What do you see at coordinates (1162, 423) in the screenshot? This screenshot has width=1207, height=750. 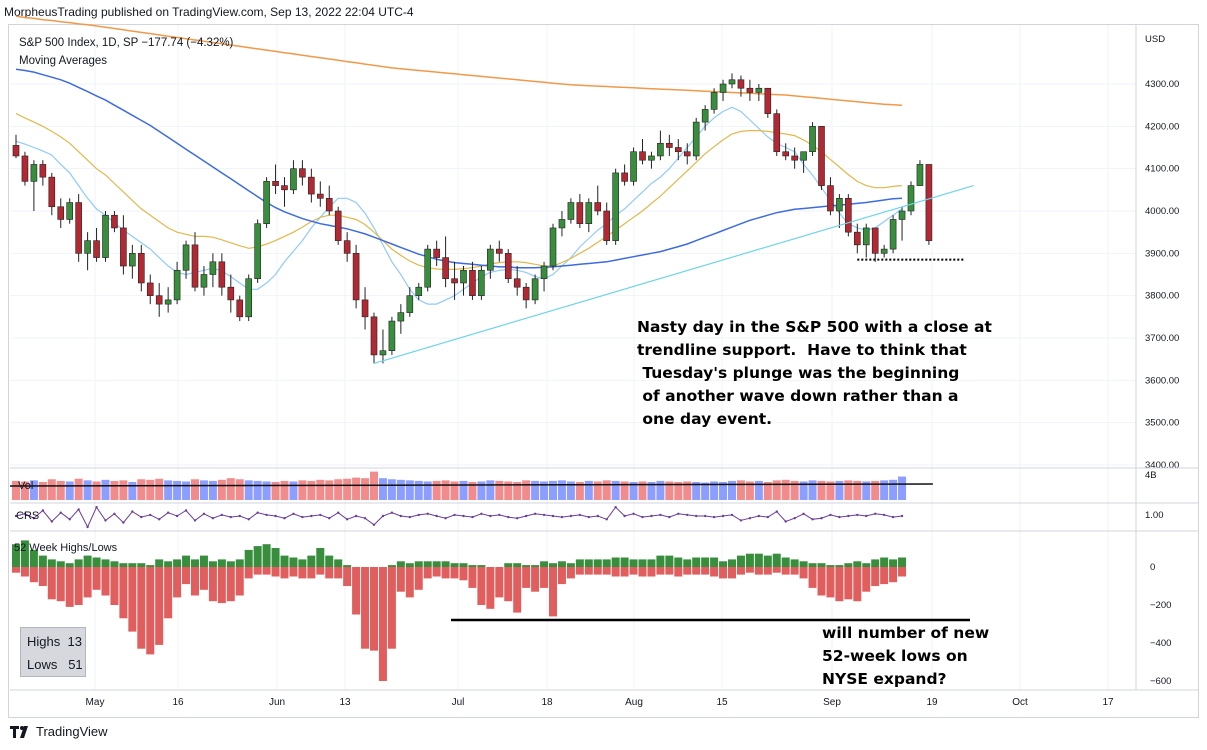 I see `price-tick-label: 3500.00` at bounding box center [1162, 423].